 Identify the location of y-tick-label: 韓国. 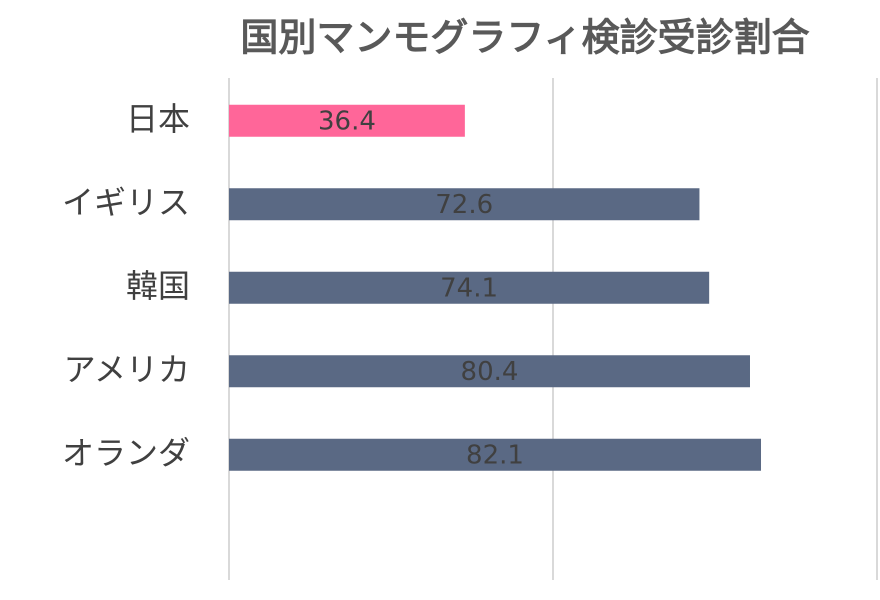
(158, 286).